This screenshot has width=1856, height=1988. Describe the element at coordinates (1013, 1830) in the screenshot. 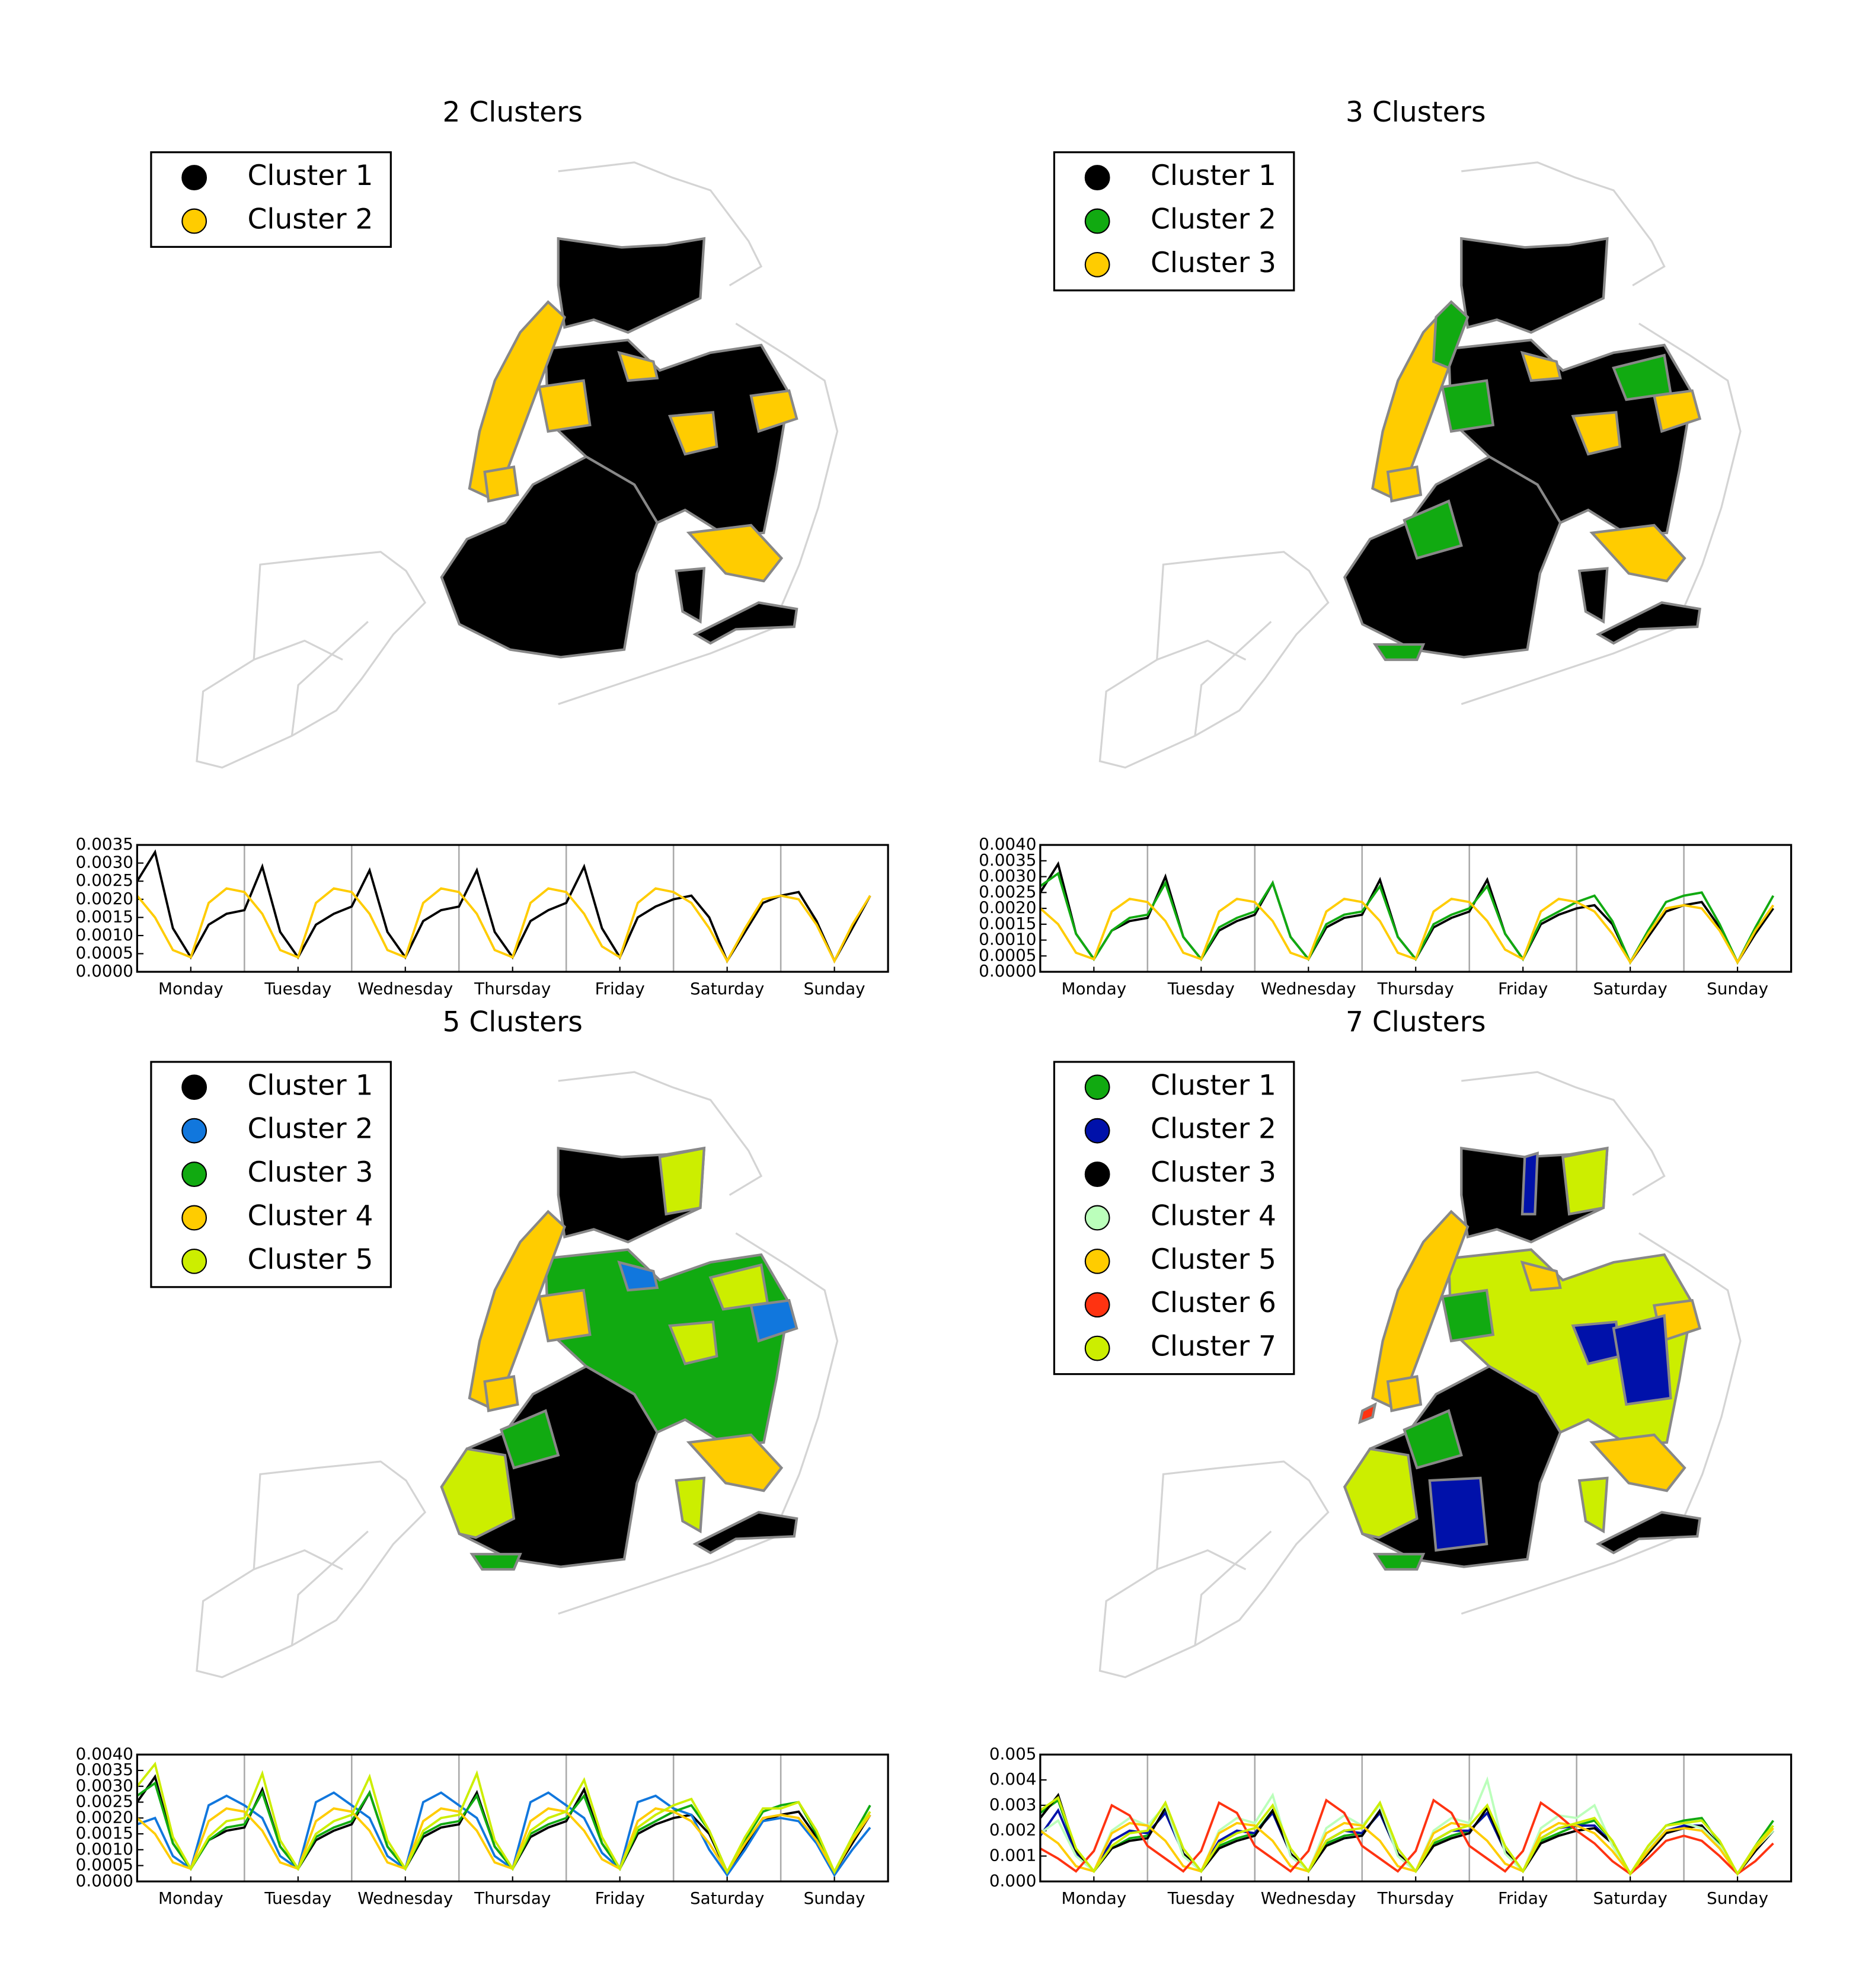

I see `y-tick-label: 0.002` at that location.